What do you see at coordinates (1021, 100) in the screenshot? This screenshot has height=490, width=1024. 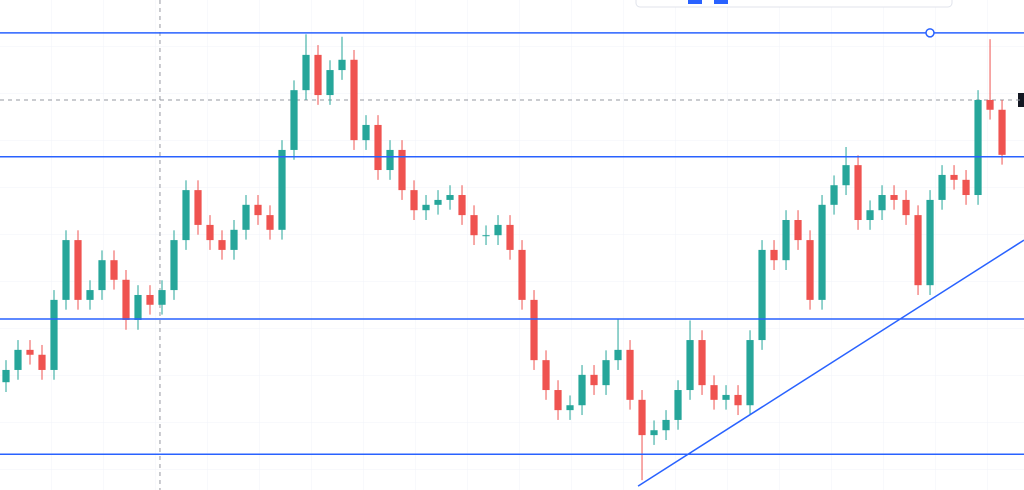 I see `price-label` at bounding box center [1021, 100].